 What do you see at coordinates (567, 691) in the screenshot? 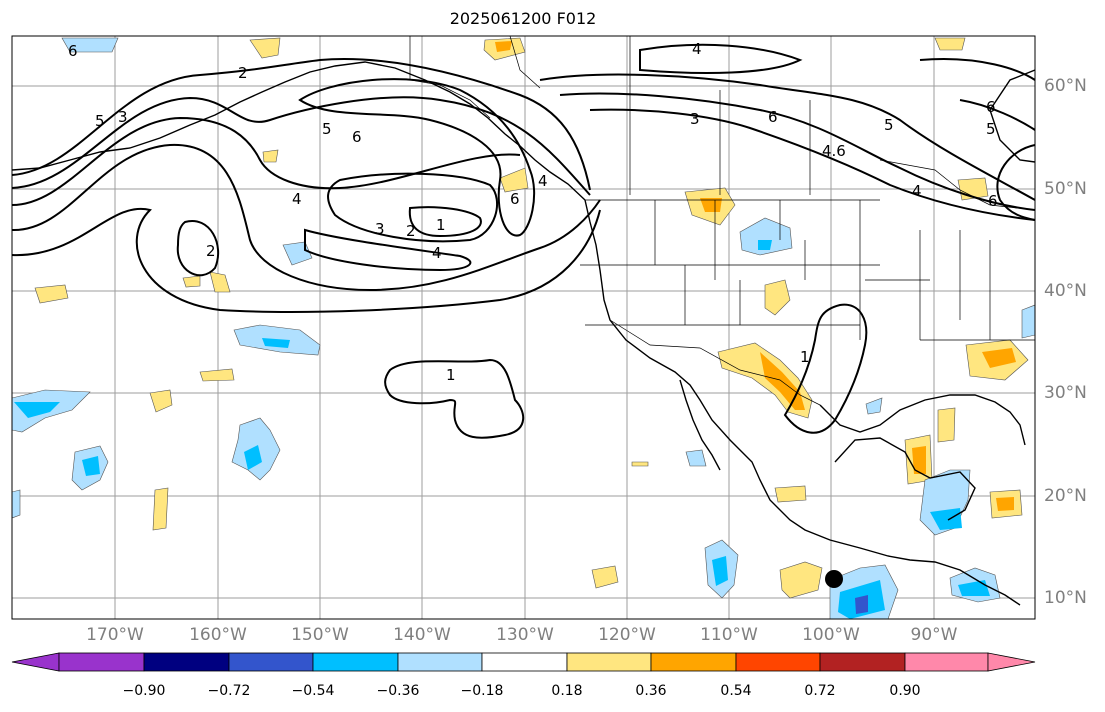
I see `colorbar-tick-label: 0.18` at bounding box center [567, 691].